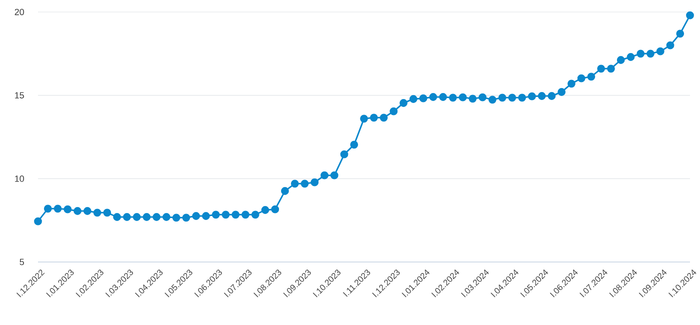  What do you see at coordinates (22, 262) in the screenshot?
I see `y-tick-label: 5` at bounding box center [22, 262].